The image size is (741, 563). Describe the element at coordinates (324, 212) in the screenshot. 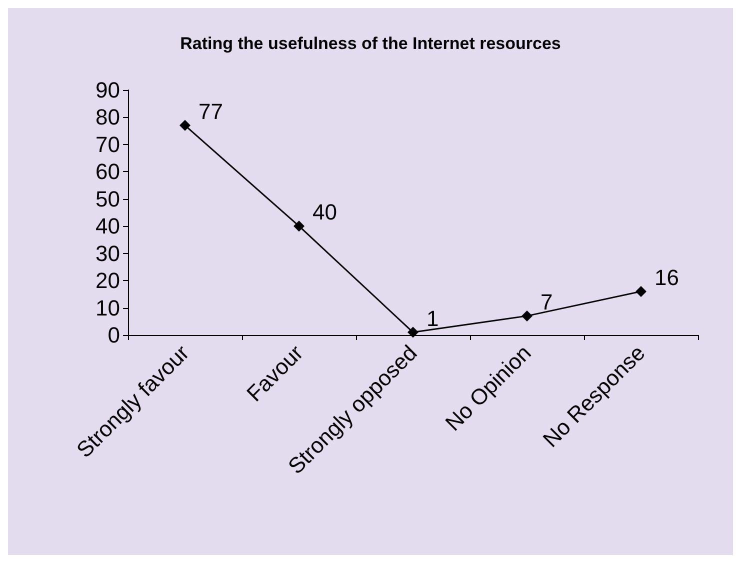

I see `data-label: 40` at that location.